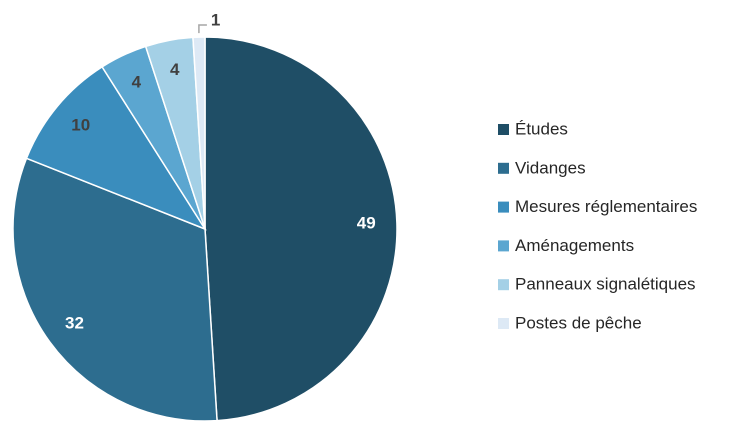 This screenshot has width=754, height=421. What do you see at coordinates (215, 19) in the screenshot?
I see `value-label: 1` at bounding box center [215, 19].